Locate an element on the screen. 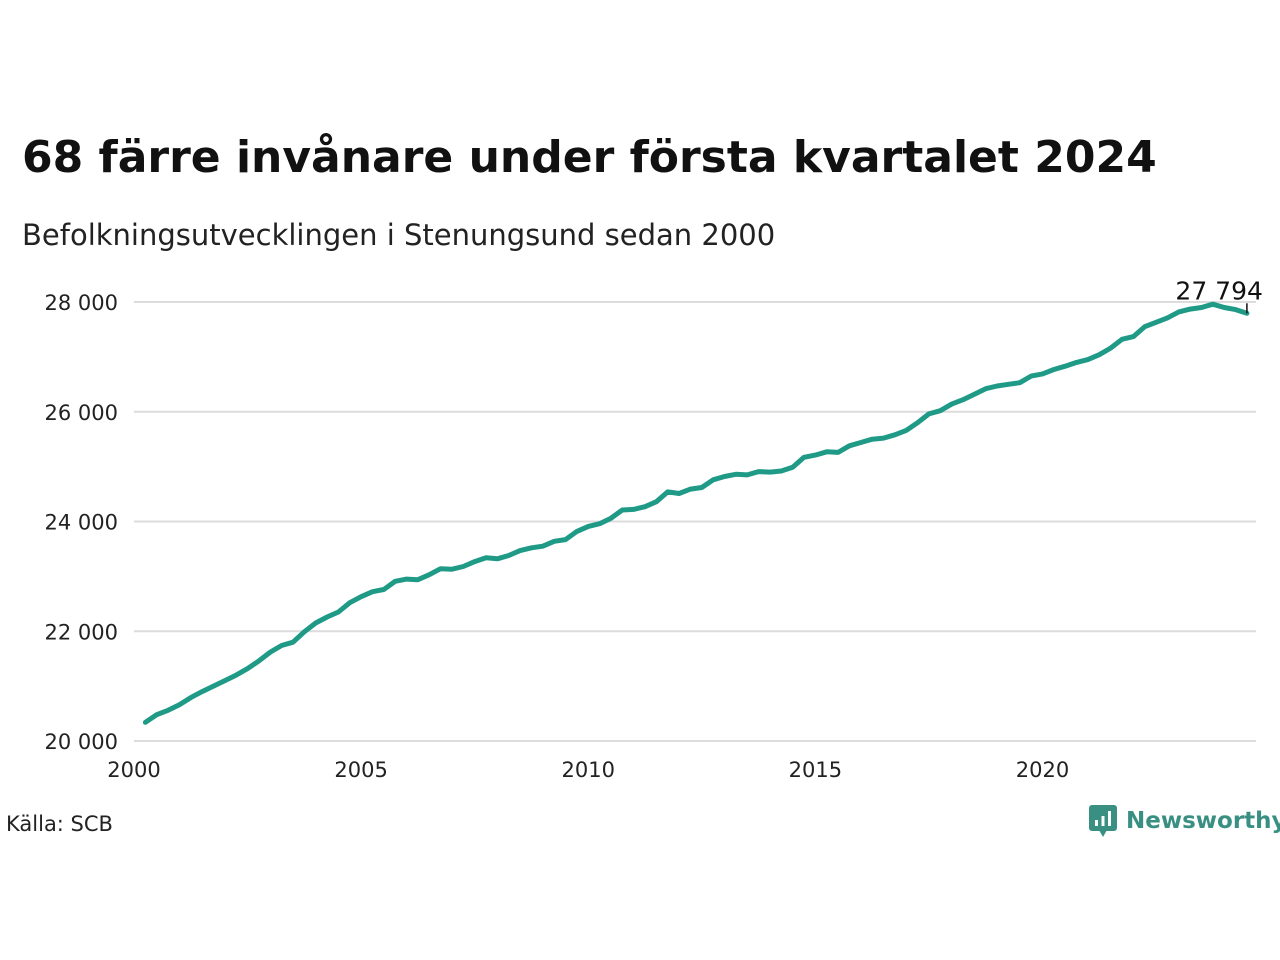 The height and width of the screenshot is (960, 1280). x-tick-label: 2020 is located at coordinates (1042, 770).